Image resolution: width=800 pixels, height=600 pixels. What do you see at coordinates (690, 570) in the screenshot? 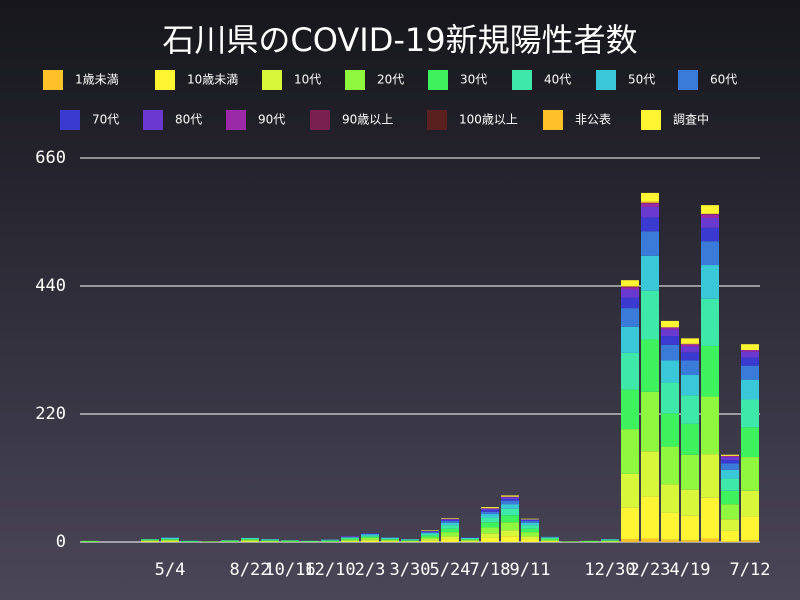
I see `x-tick-label: 4/19` at bounding box center [690, 570].